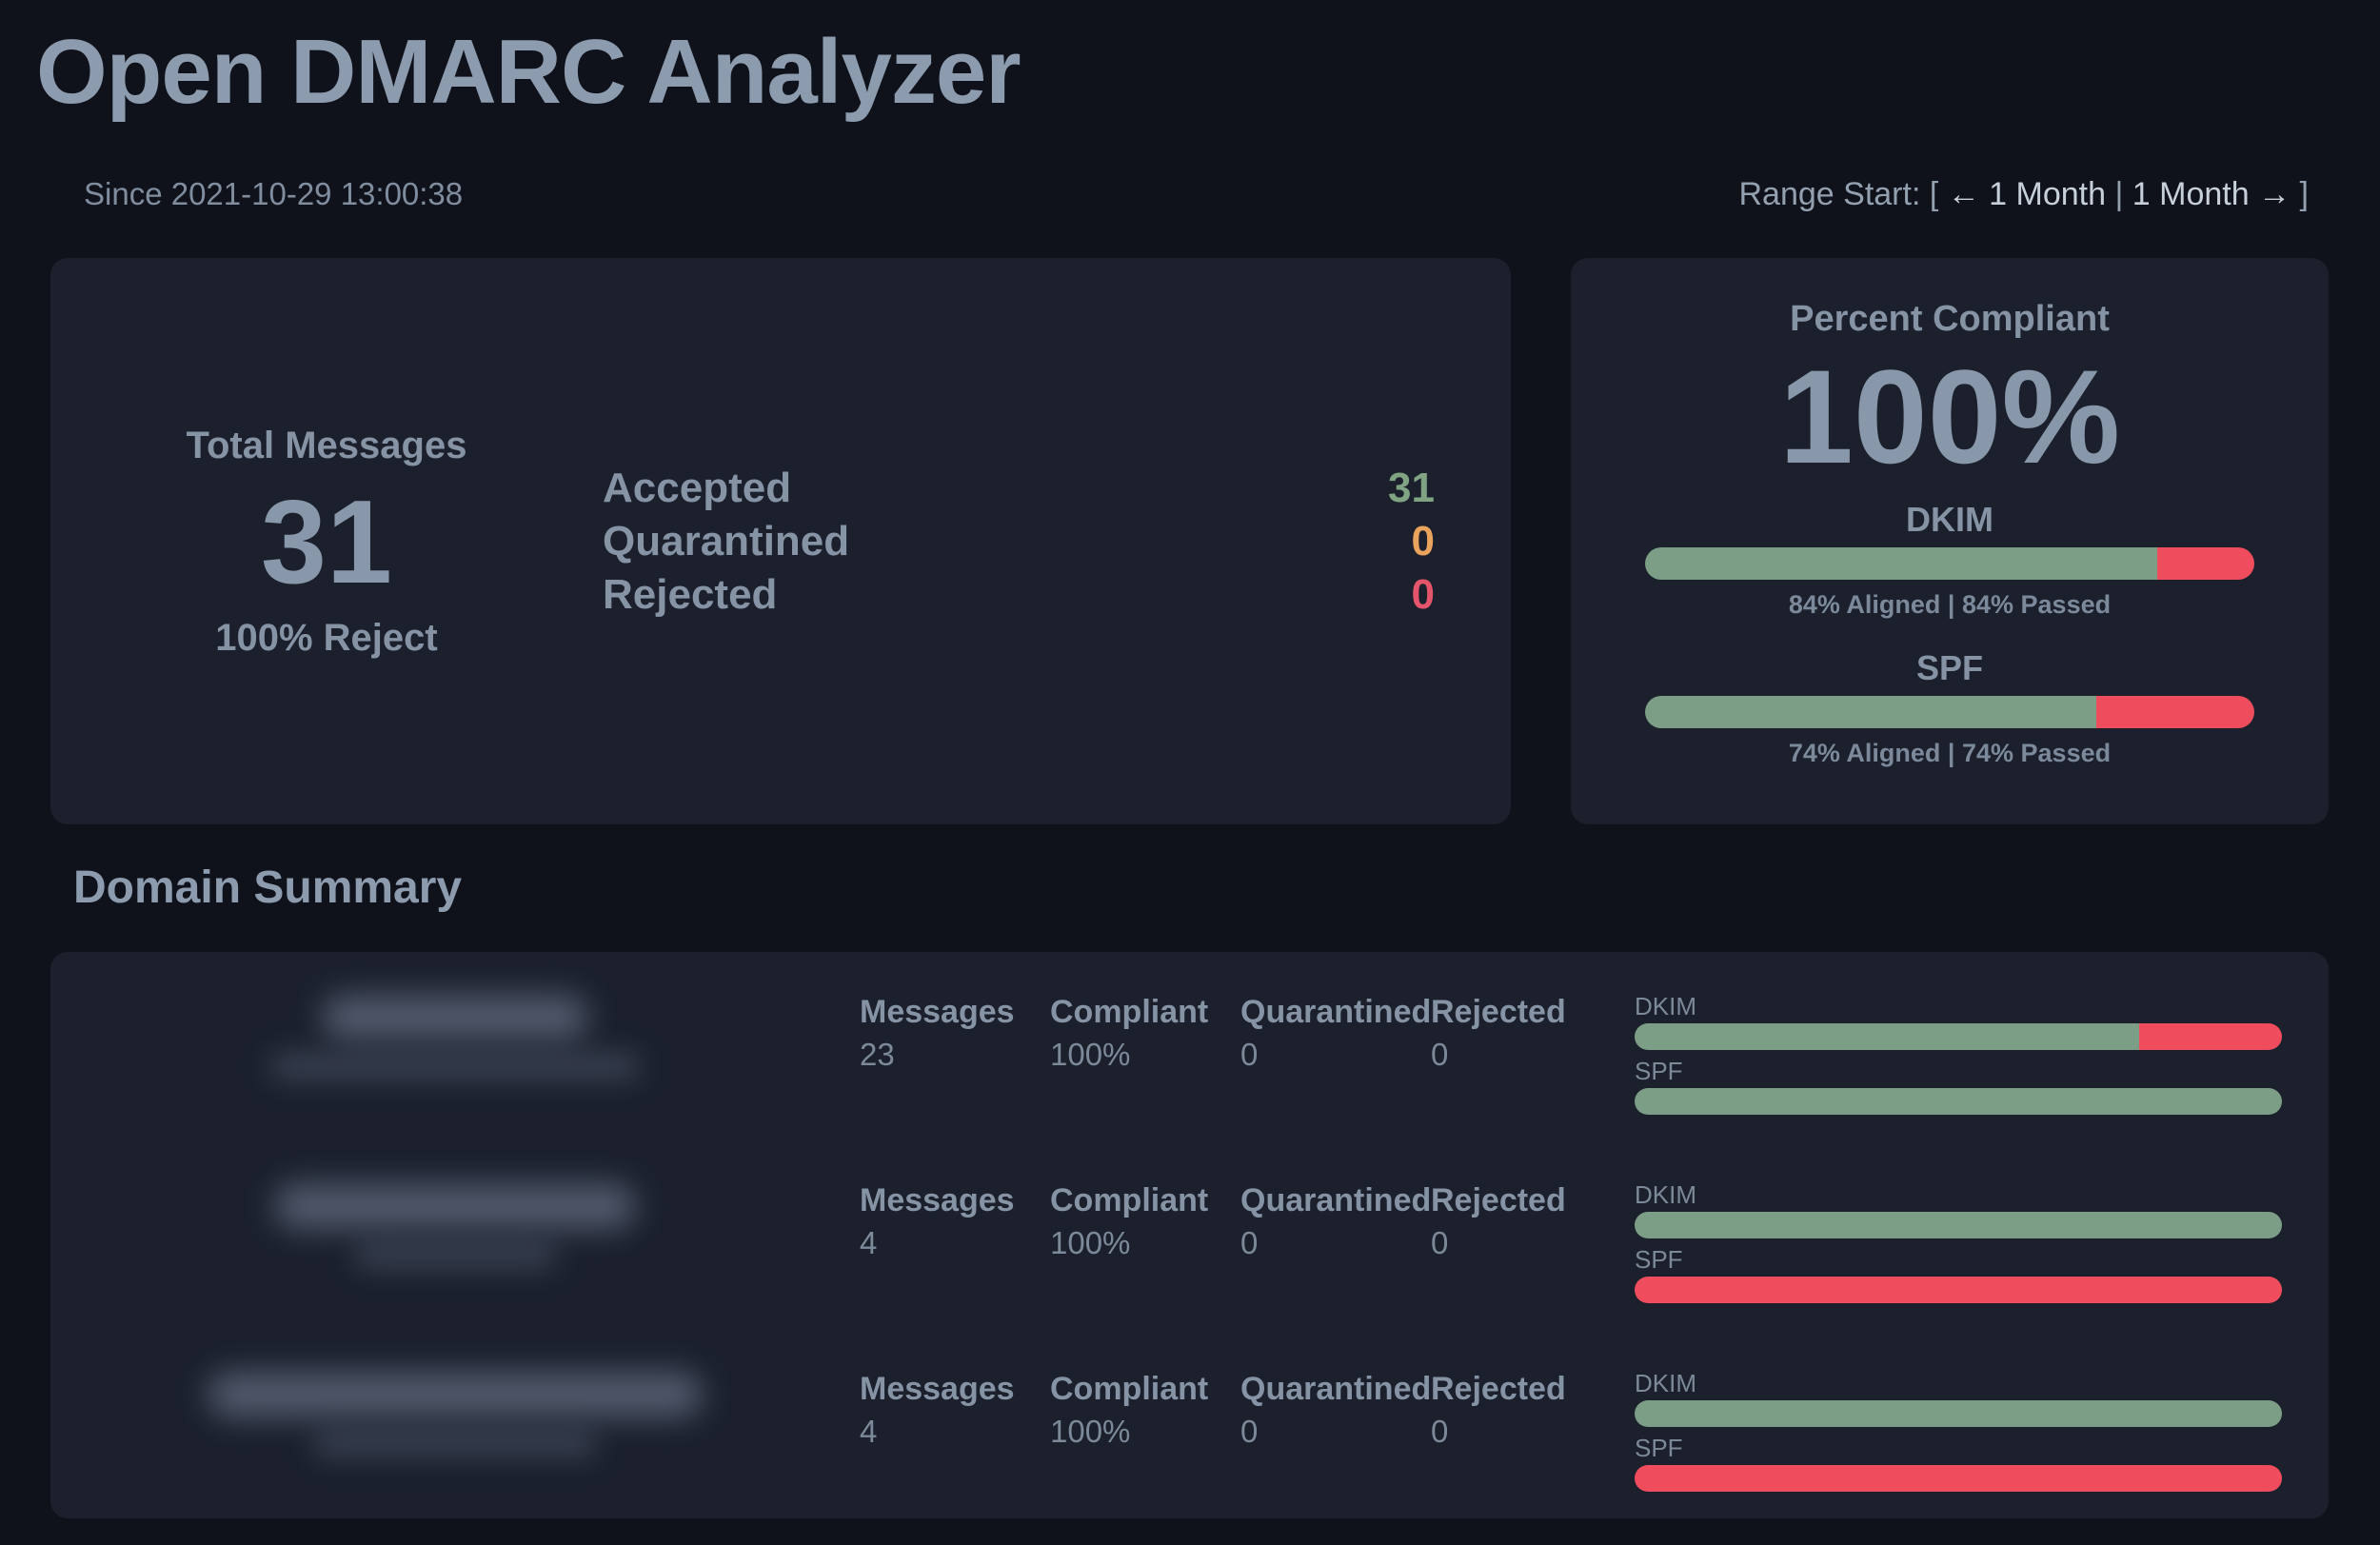 The width and height of the screenshot is (2380, 1545). Describe the element at coordinates (877, 1054) in the screenshot. I see `messages-value: 23` at that location.